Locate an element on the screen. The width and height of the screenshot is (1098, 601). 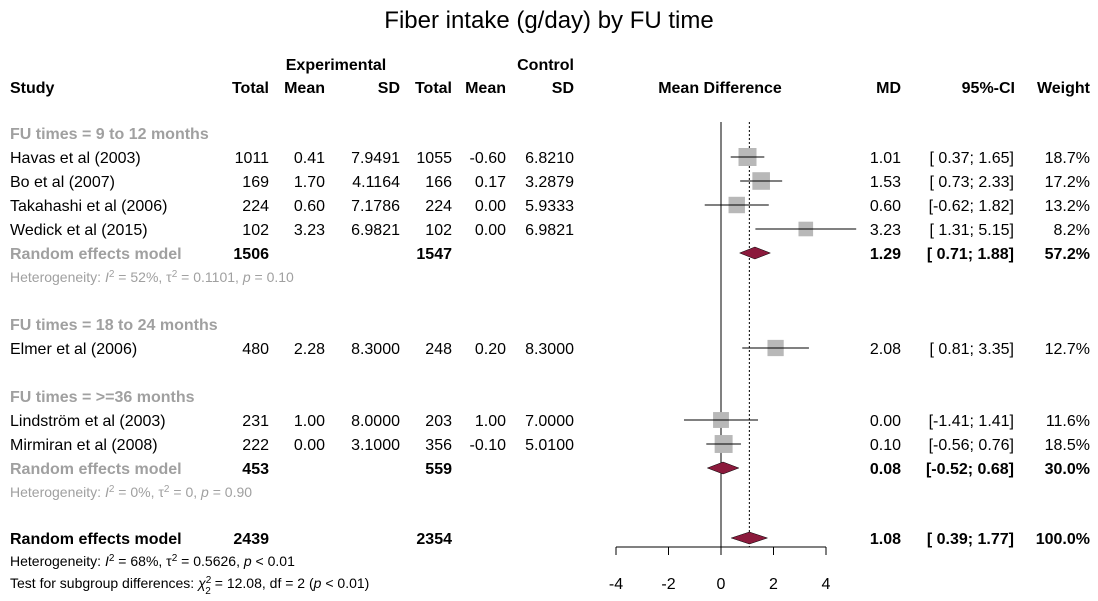
ctrl-sd: 5.0100 is located at coordinates (549, 445).